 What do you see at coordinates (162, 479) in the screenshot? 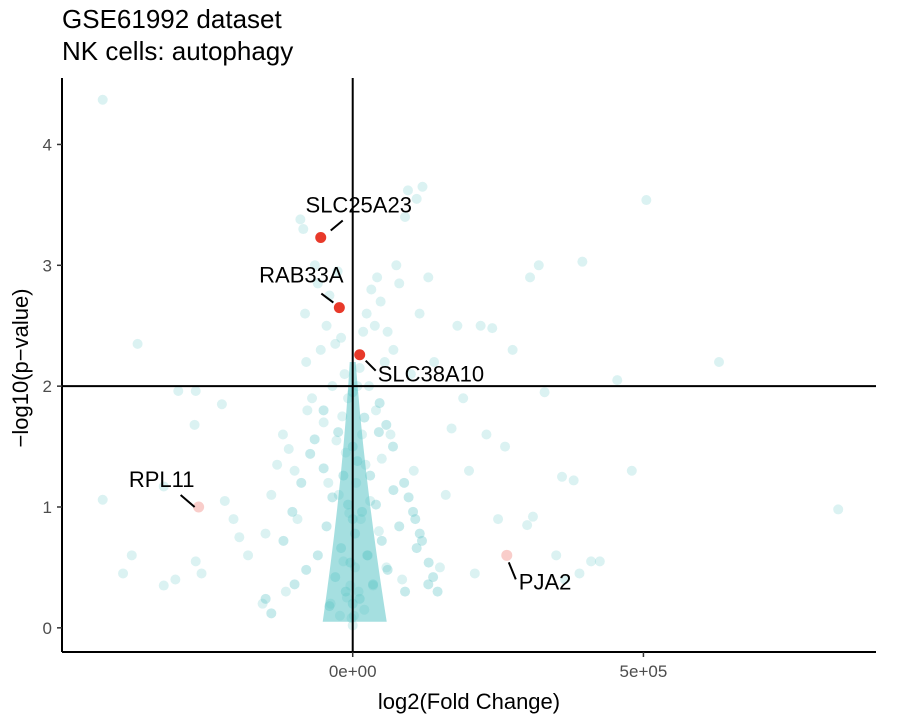
I see `gene-label-rpl11: RPL11` at bounding box center [162, 479].